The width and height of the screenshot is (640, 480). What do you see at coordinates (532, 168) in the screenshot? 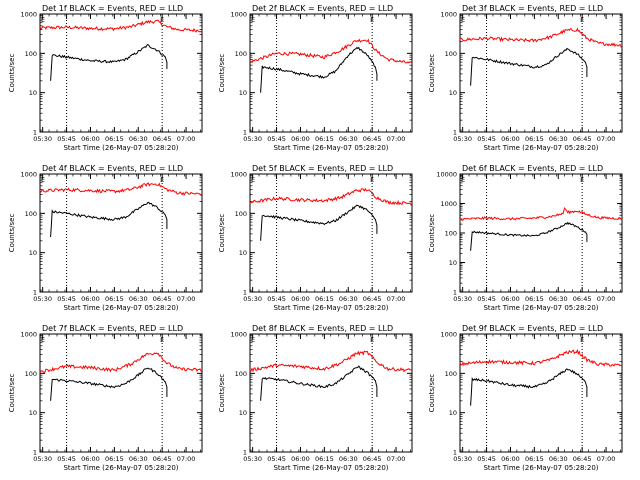
I see `chart-title: Det 6f BLACK = Events, RED = LLD` at bounding box center [532, 168].